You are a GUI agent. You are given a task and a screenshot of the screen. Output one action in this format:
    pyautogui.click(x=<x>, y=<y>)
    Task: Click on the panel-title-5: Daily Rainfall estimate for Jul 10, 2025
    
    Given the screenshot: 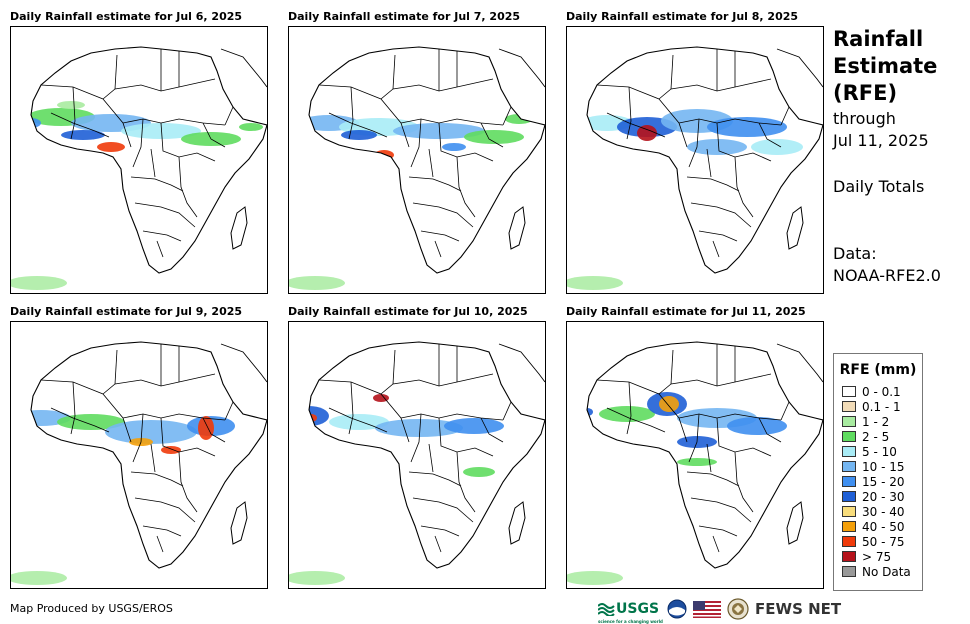 What is the action you would take?
    pyautogui.click(x=408, y=311)
    